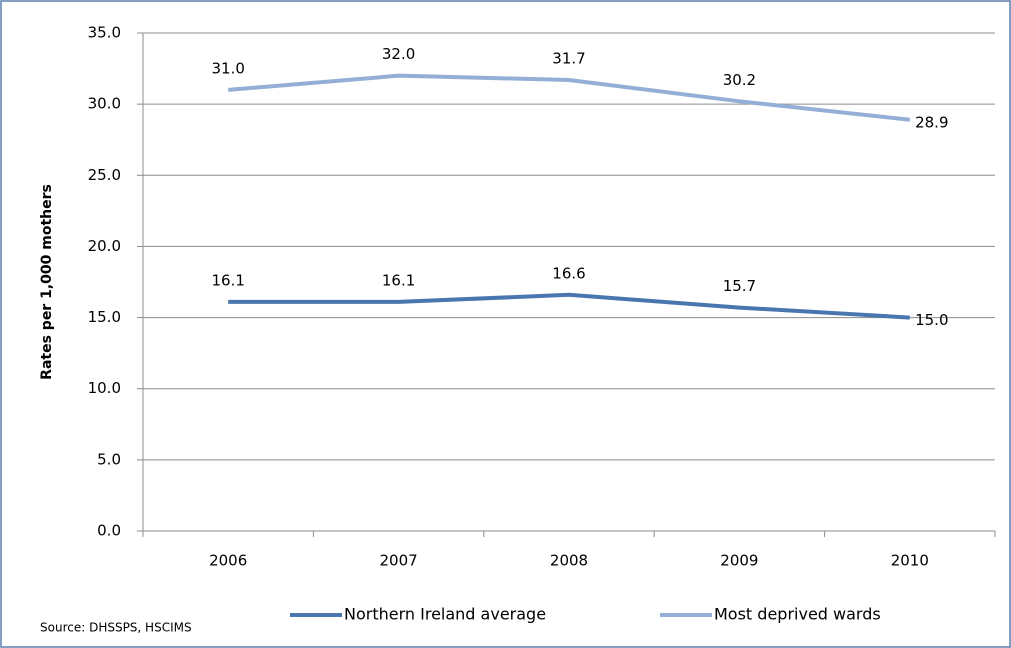 This screenshot has width=1011, height=648. I want to click on y-tick-label: 20.0, so click(104, 246).